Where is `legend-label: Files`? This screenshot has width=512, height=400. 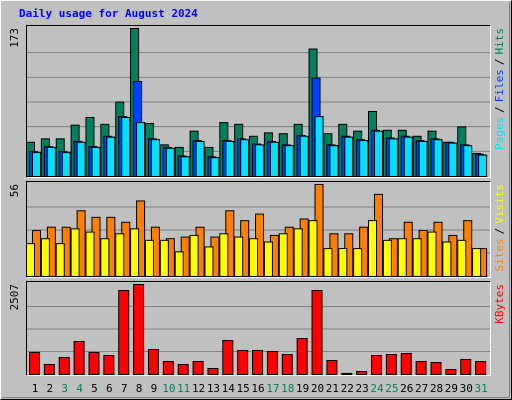
legend-label: Files is located at coordinates (499, 85).